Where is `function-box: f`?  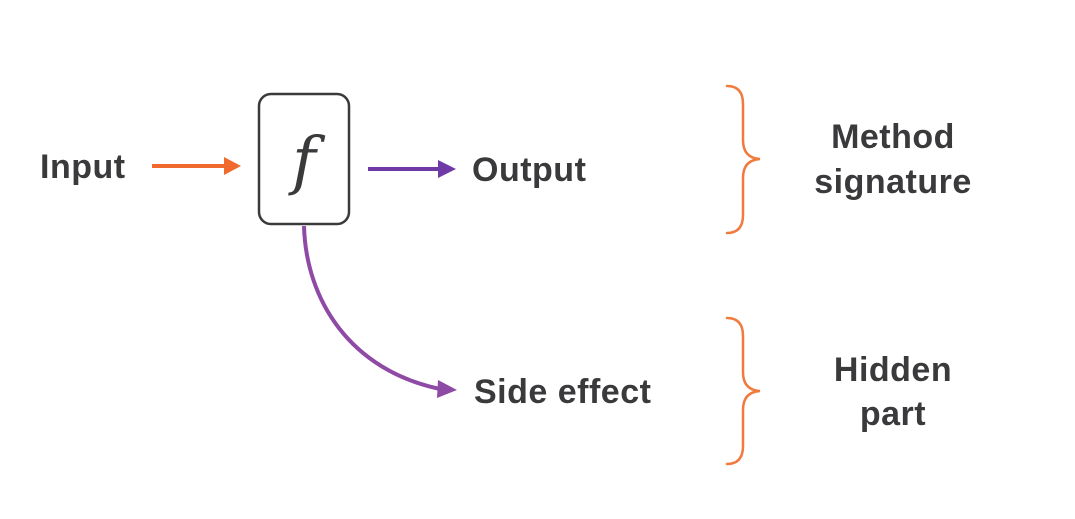 function-box: f is located at coordinates (304, 159).